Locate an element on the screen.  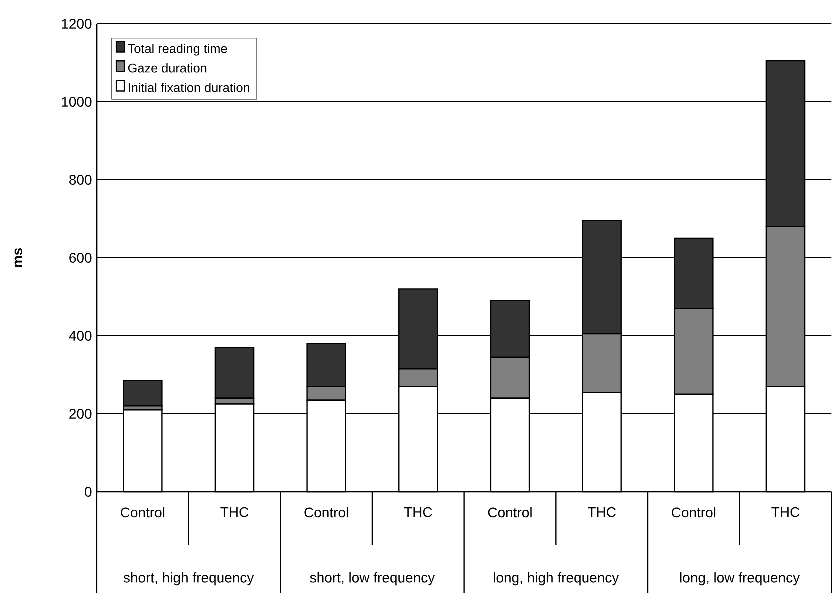
y-tick-label: 800 is located at coordinates (81, 180).